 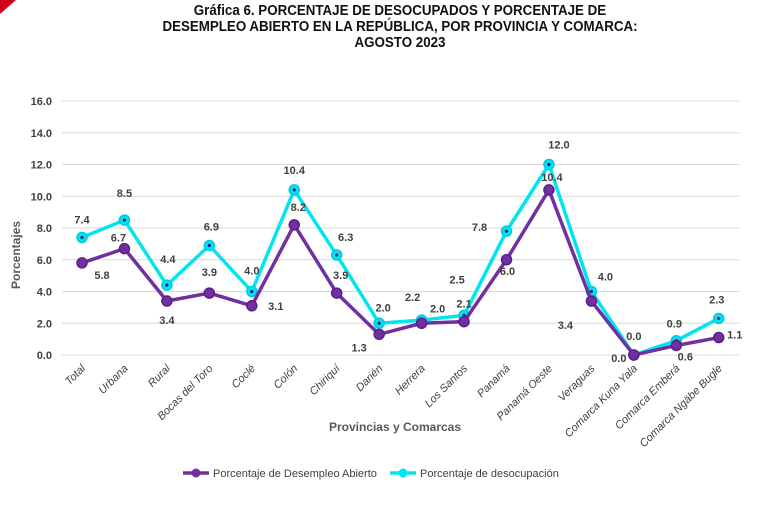 What do you see at coordinates (463, 305) in the screenshot?
I see `data-label: 2.1` at bounding box center [463, 305].